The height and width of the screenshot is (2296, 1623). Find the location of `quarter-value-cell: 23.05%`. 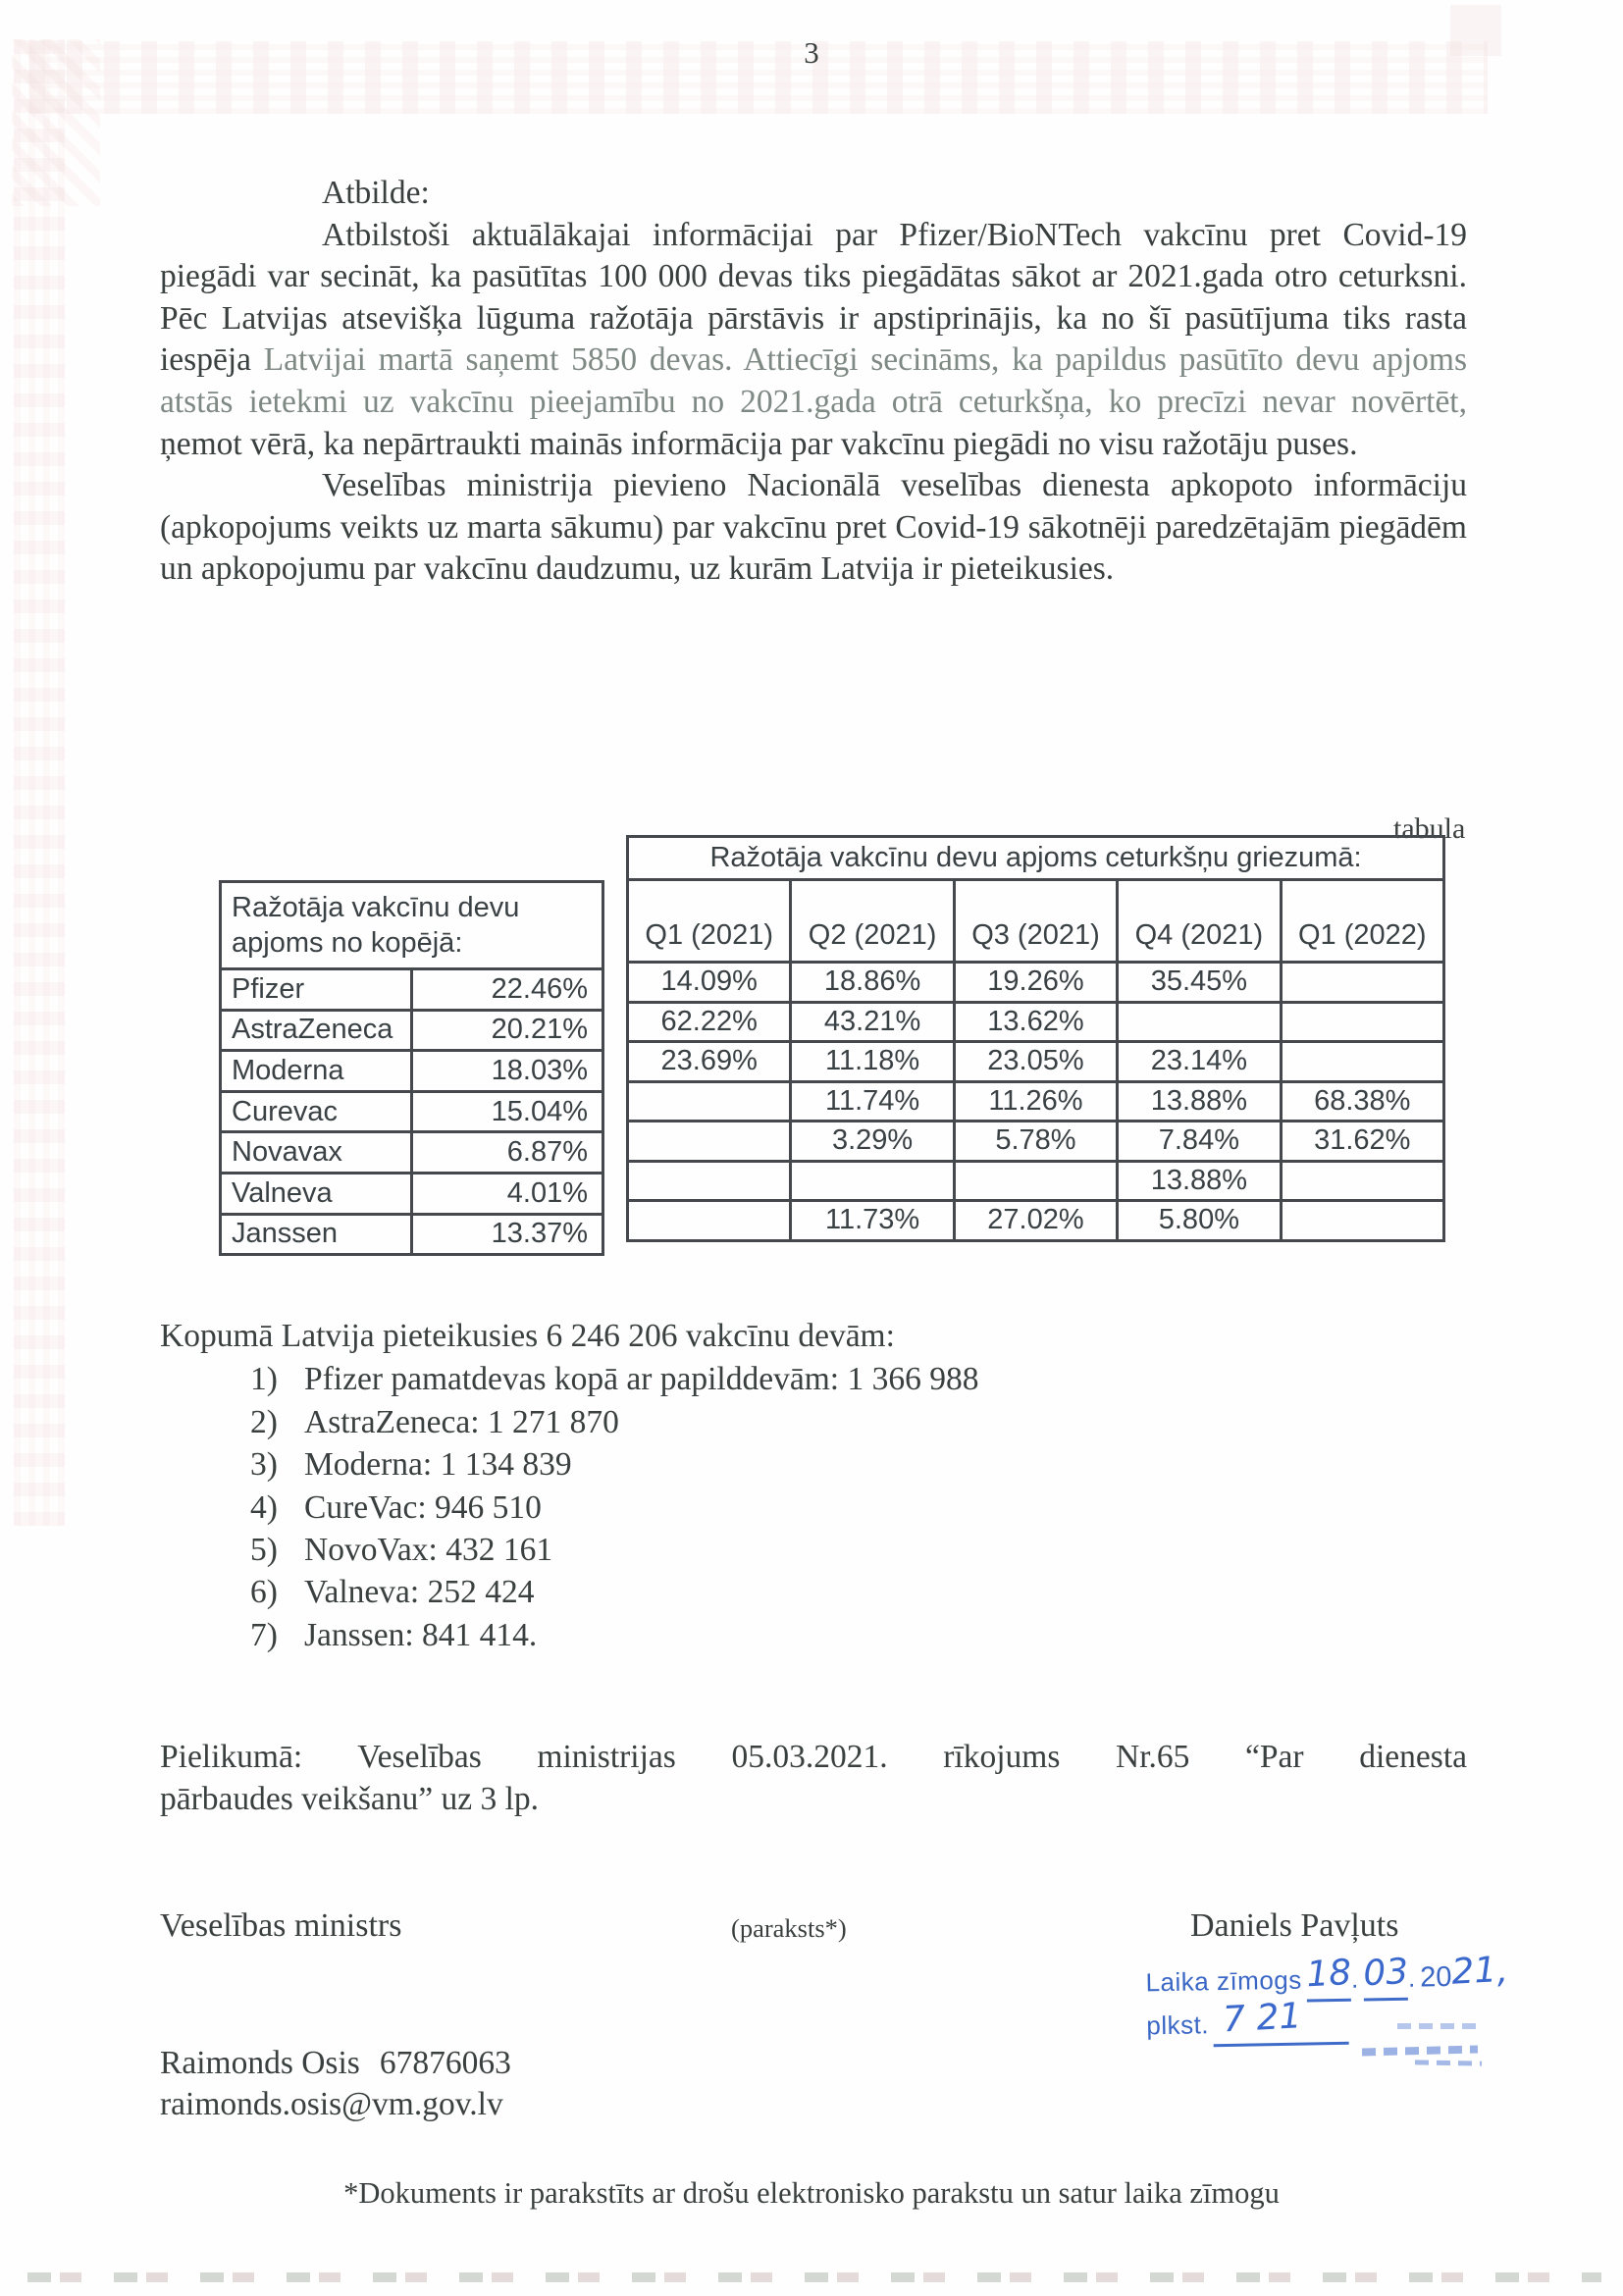

quarter-value-cell: 23.05% is located at coordinates (1036, 1061).